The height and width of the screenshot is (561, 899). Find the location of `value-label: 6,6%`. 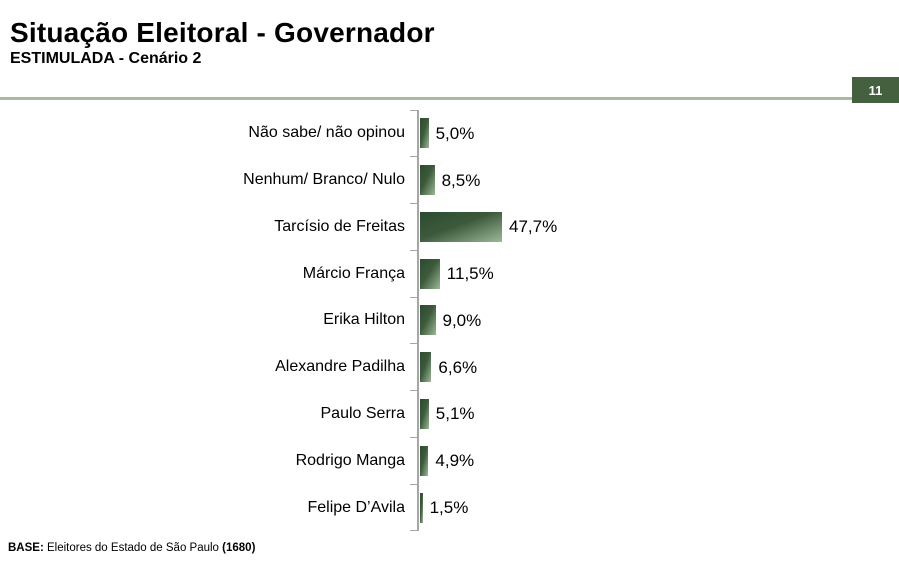

value-label: 6,6% is located at coordinates (458, 367).